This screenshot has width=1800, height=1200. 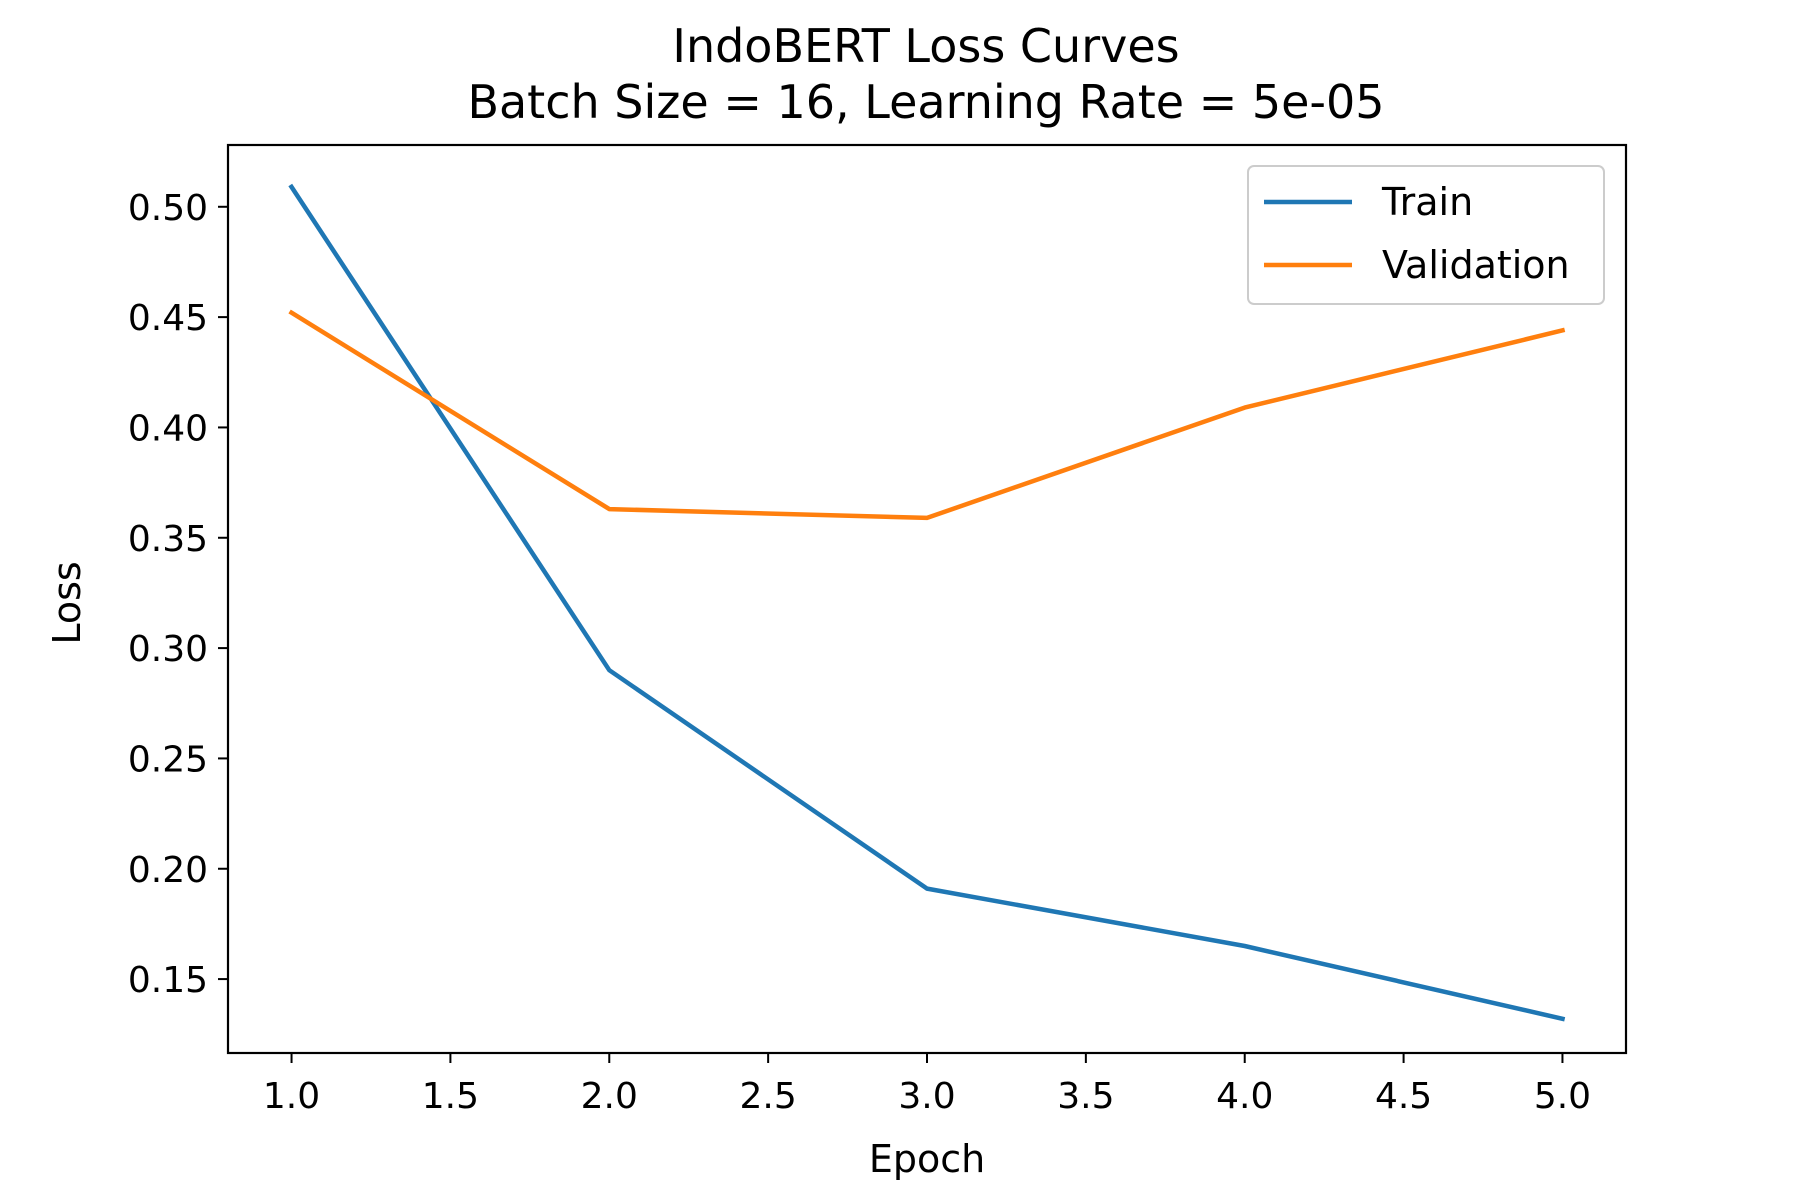 I want to click on y-tick-label: 0.40, so click(x=168, y=428).